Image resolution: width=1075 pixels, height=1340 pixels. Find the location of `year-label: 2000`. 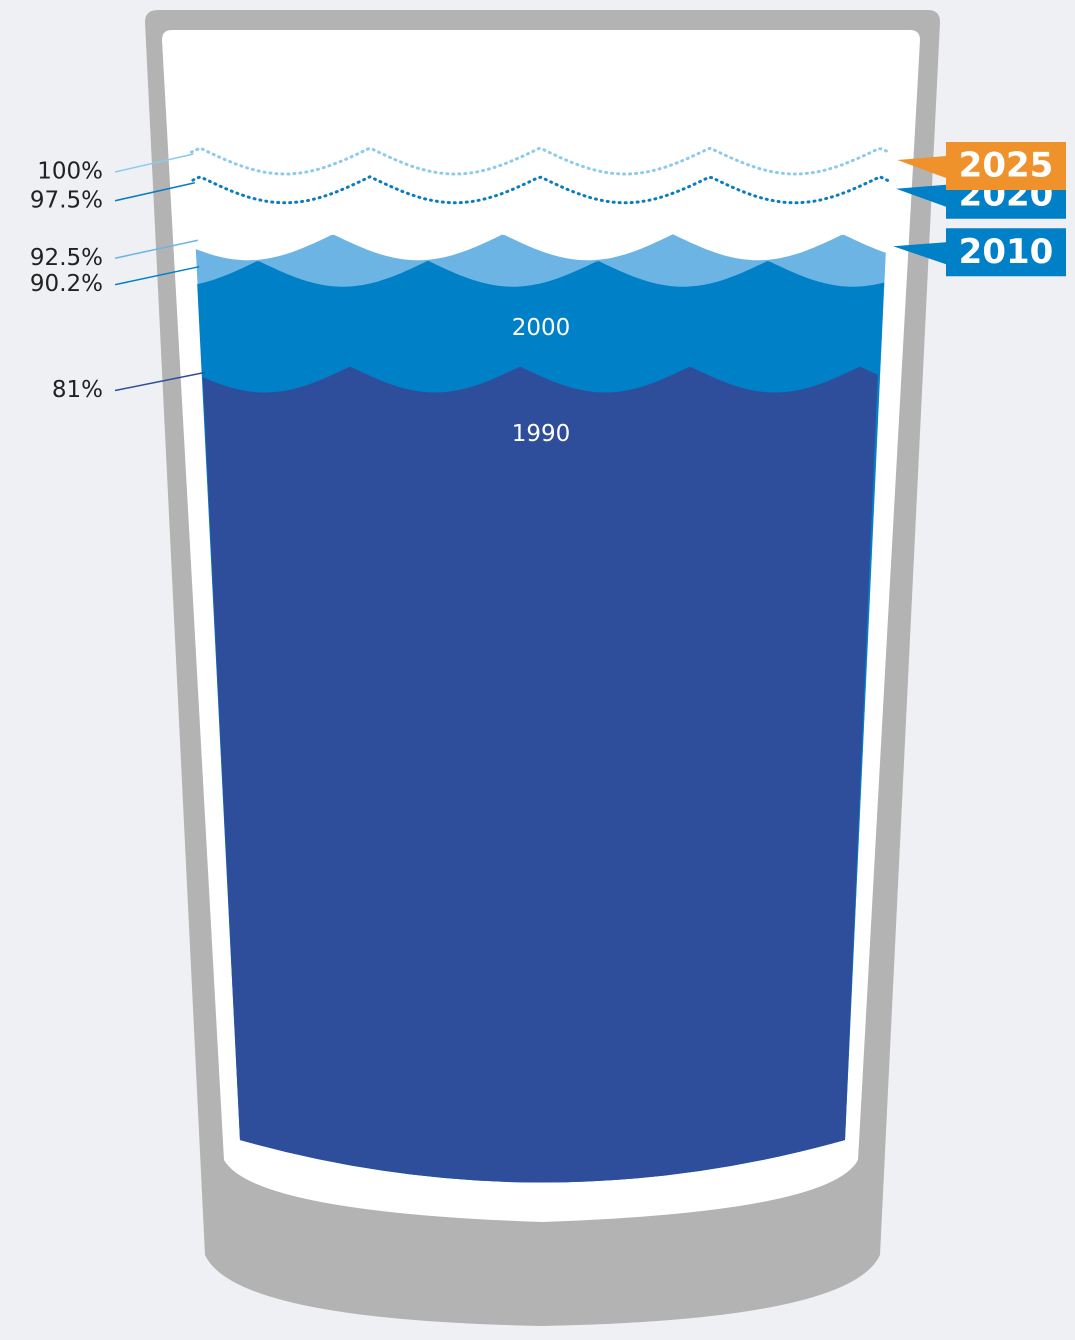

year-label: 2000 is located at coordinates (541, 328).